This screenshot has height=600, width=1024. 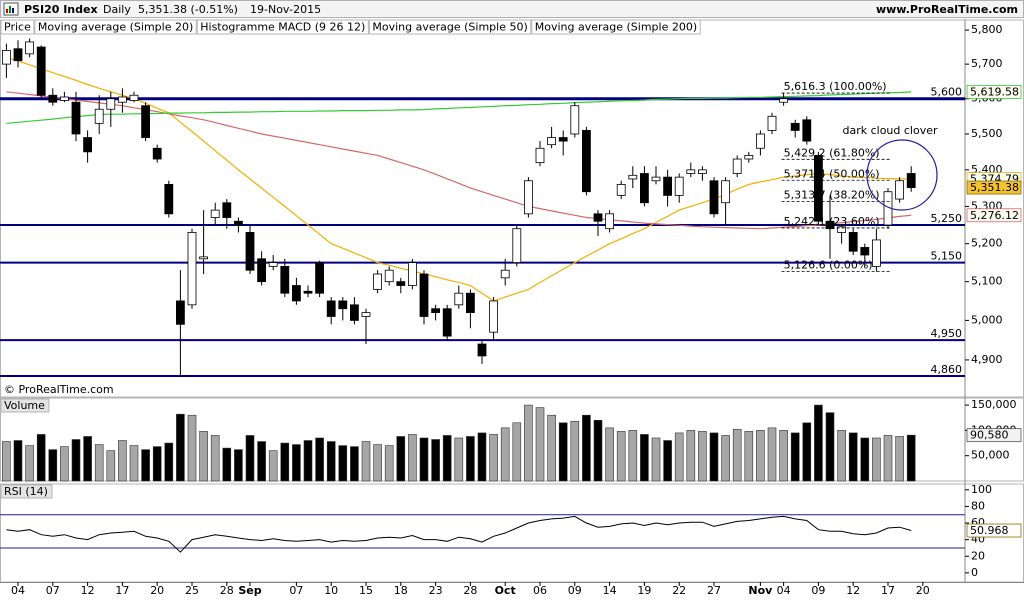 What do you see at coordinates (679, 590) in the screenshot?
I see `x-tick-label: 22` at bounding box center [679, 590].